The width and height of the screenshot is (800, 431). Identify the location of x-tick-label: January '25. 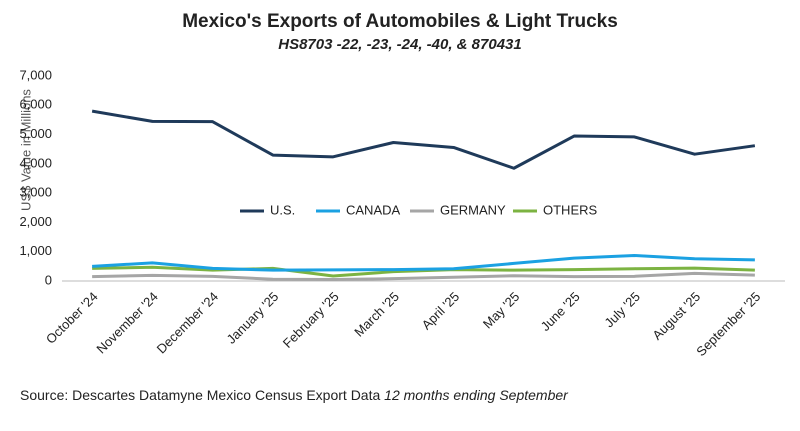
(253, 318).